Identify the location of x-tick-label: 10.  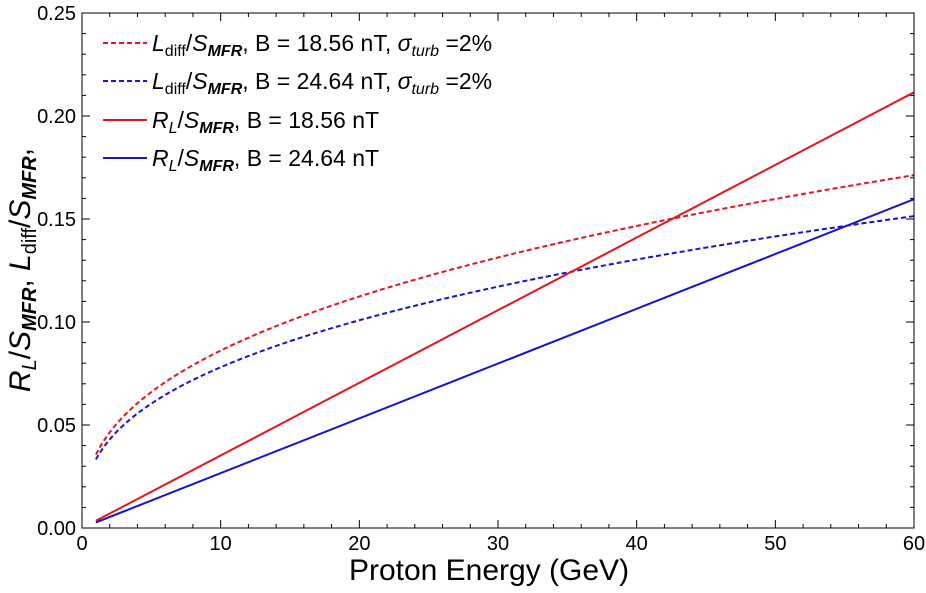
(221, 544).